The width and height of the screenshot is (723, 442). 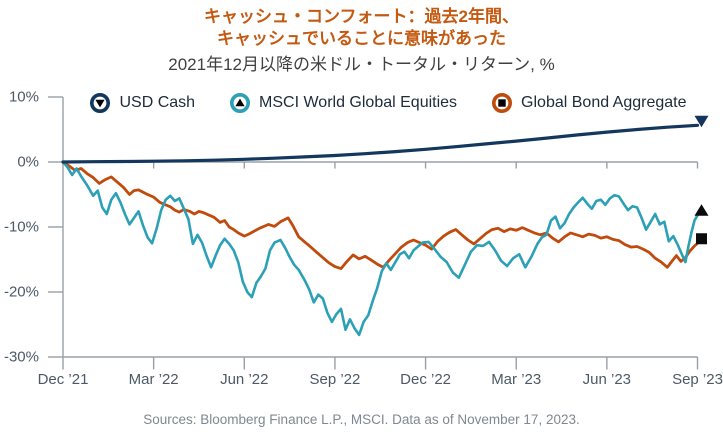 What do you see at coordinates (361, 16) in the screenshot?
I see `chart-title-line1: キャッシュ・コンフォート：過去2年間、` at bounding box center [361, 16].